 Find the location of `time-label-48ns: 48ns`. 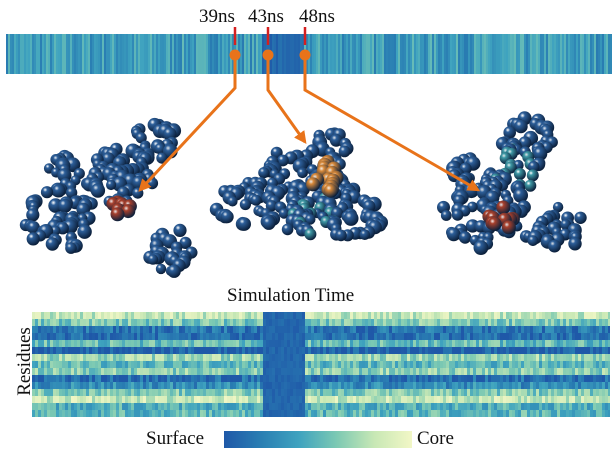

time-label-48ns: 48ns is located at coordinates (317, 16).